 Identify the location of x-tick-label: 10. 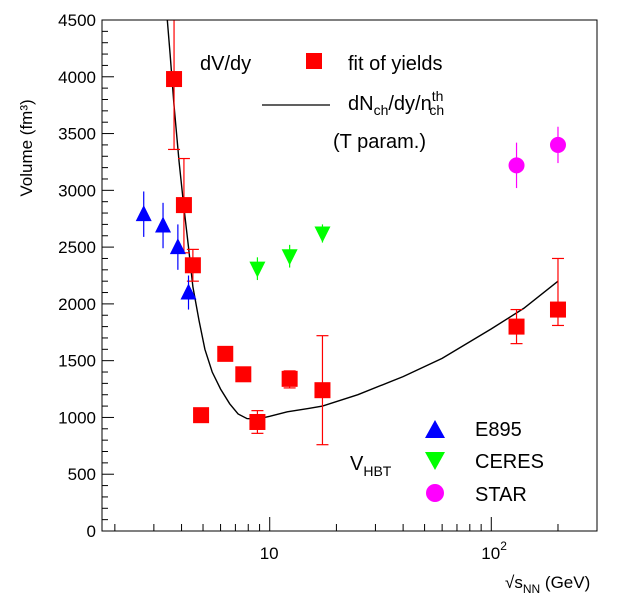
(269, 553).